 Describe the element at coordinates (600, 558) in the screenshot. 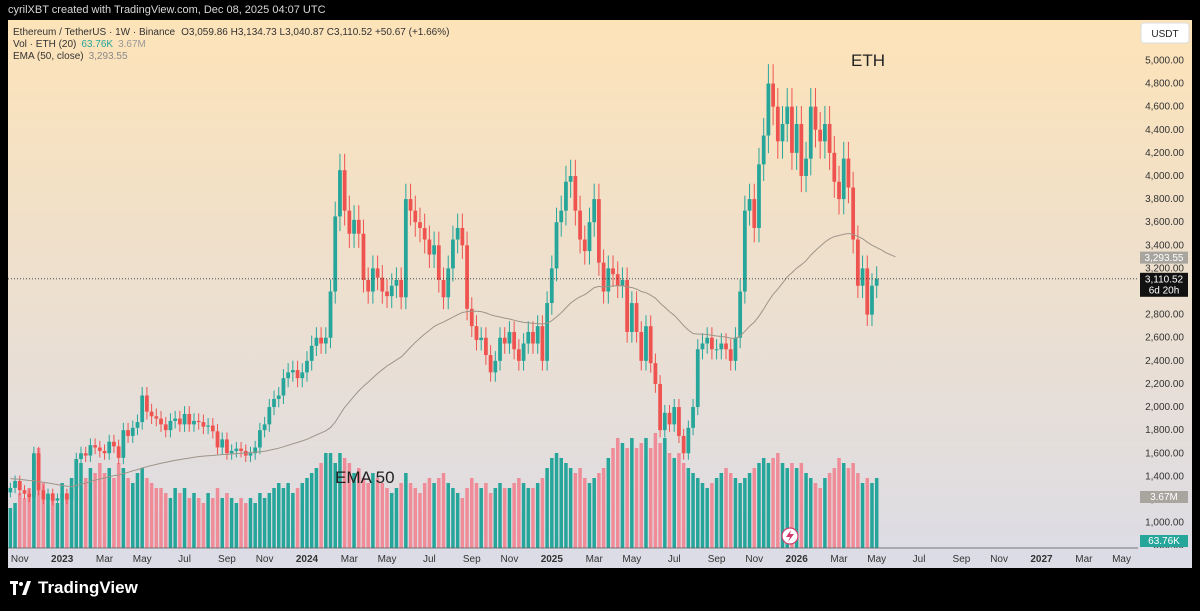

I see `time-axis` at that location.